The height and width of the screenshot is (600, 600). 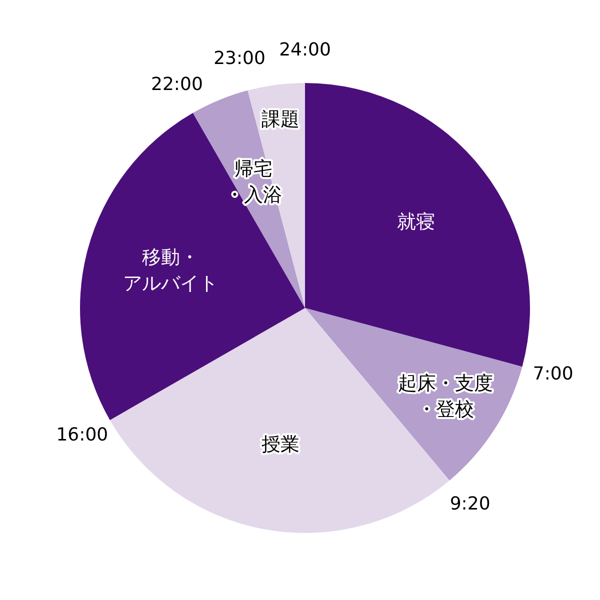 What do you see at coordinates (553, 374) in the screenshot?
I see `text: 7:00` at bounding box center [553, 374].